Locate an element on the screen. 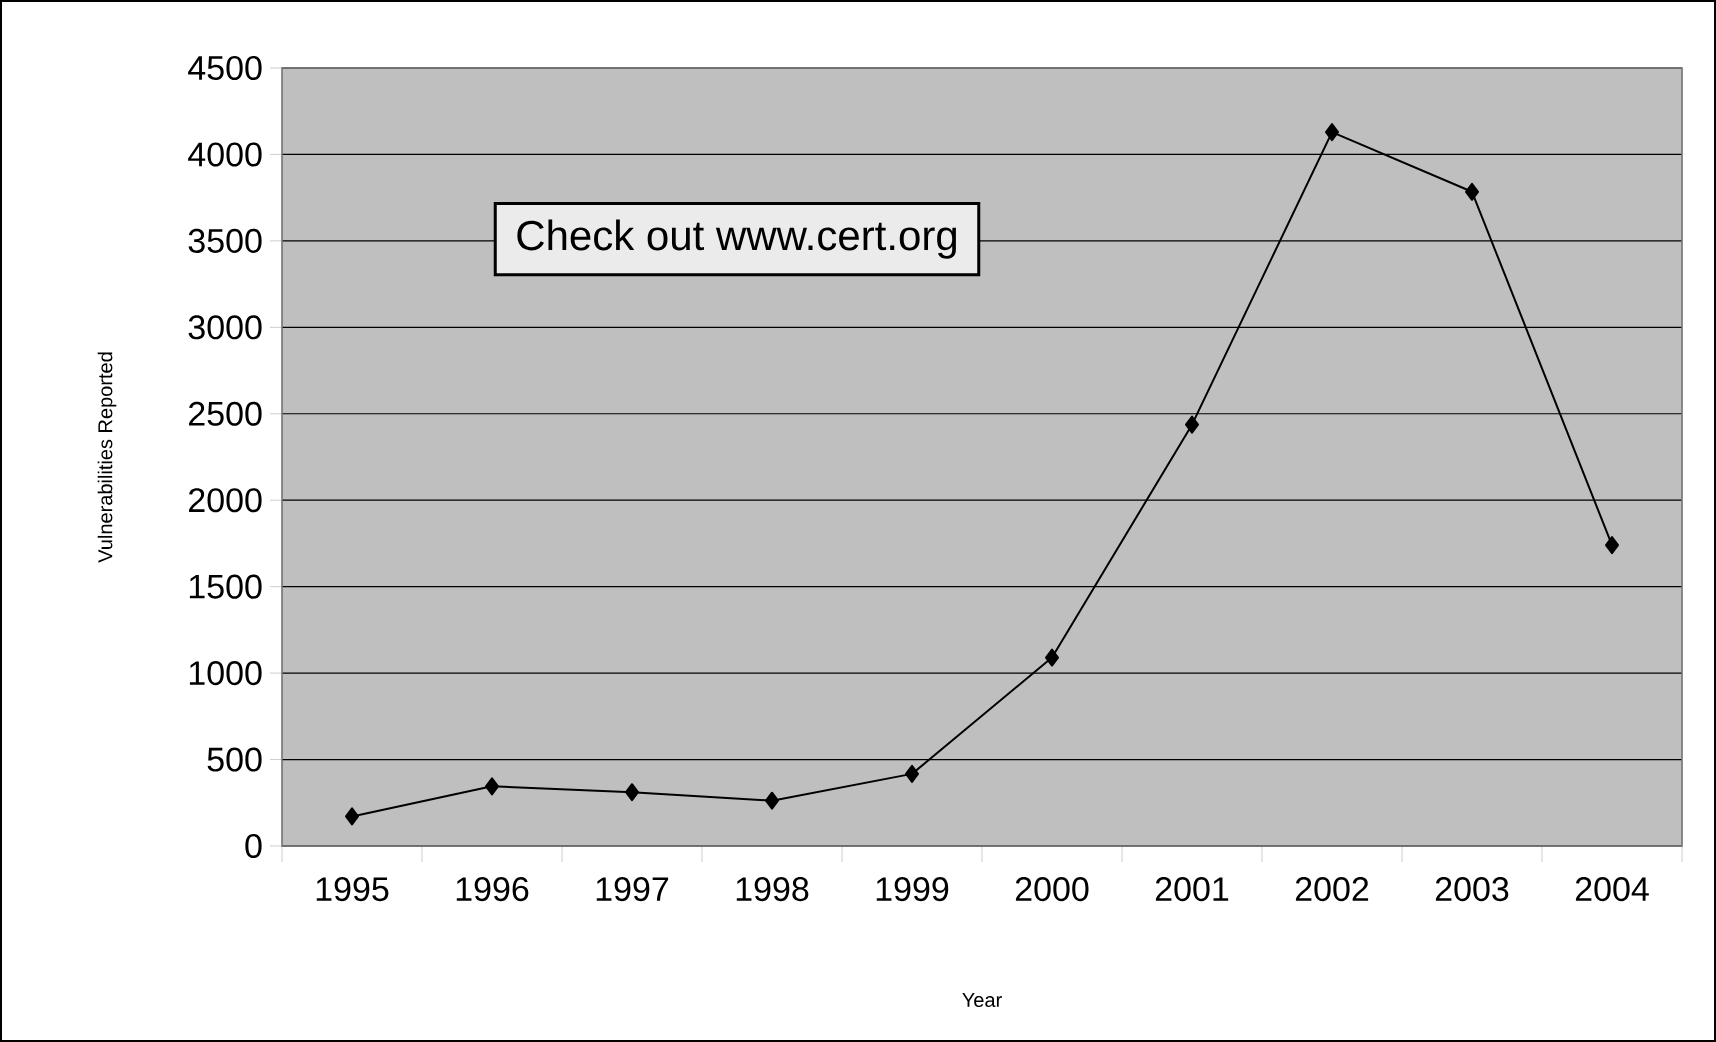 The height and width of the screenshot is (1042, 1716). y-tick-label: 0 is located at coordinates (253, 846).